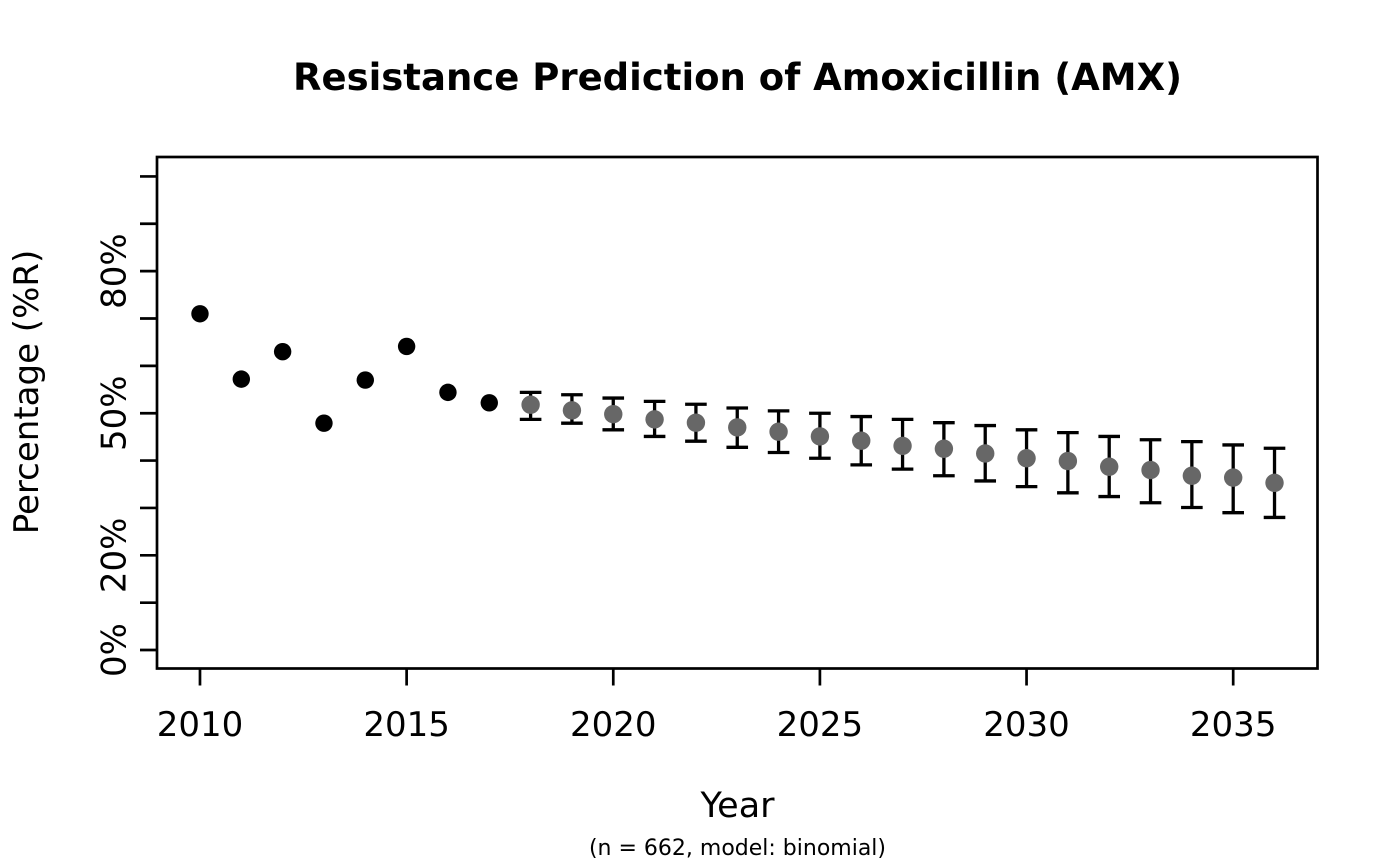 This screenshot has height=866, width=1400. I want to click on x-axis-label: Year, so click(737, 806).